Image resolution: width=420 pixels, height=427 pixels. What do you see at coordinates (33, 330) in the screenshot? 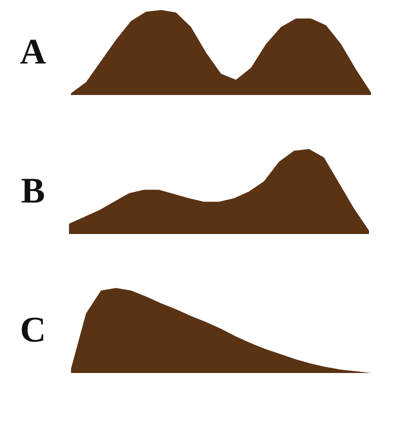
I see `text: C` at bounding box center [33, 330].